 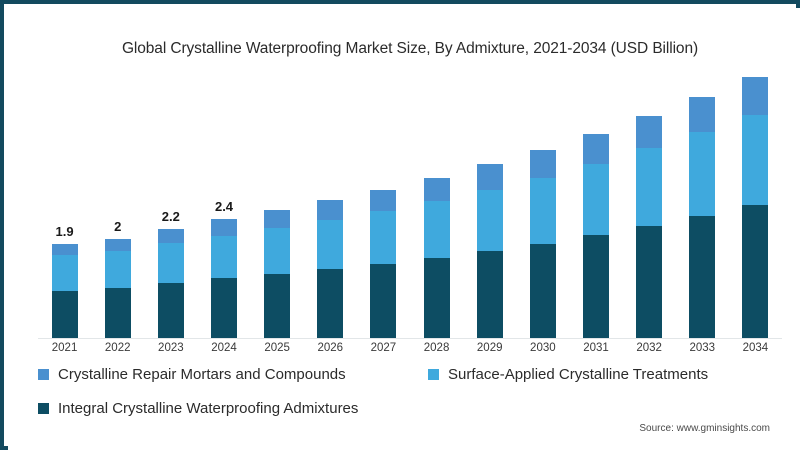 I want to click on bar-group: 2.2, so click(x=170, y=273).